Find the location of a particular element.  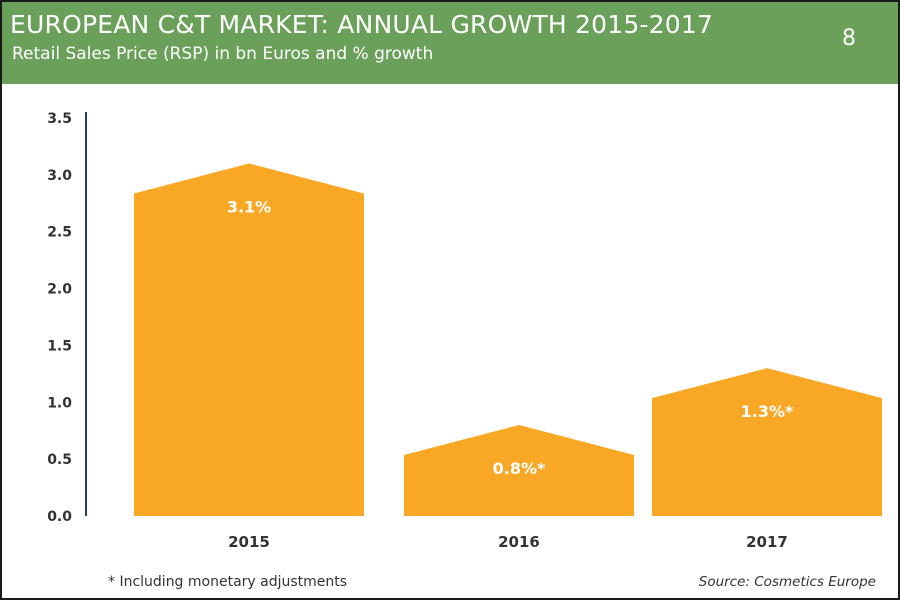

y-tick-label: 2.0 is located at coordinates (59, 290).